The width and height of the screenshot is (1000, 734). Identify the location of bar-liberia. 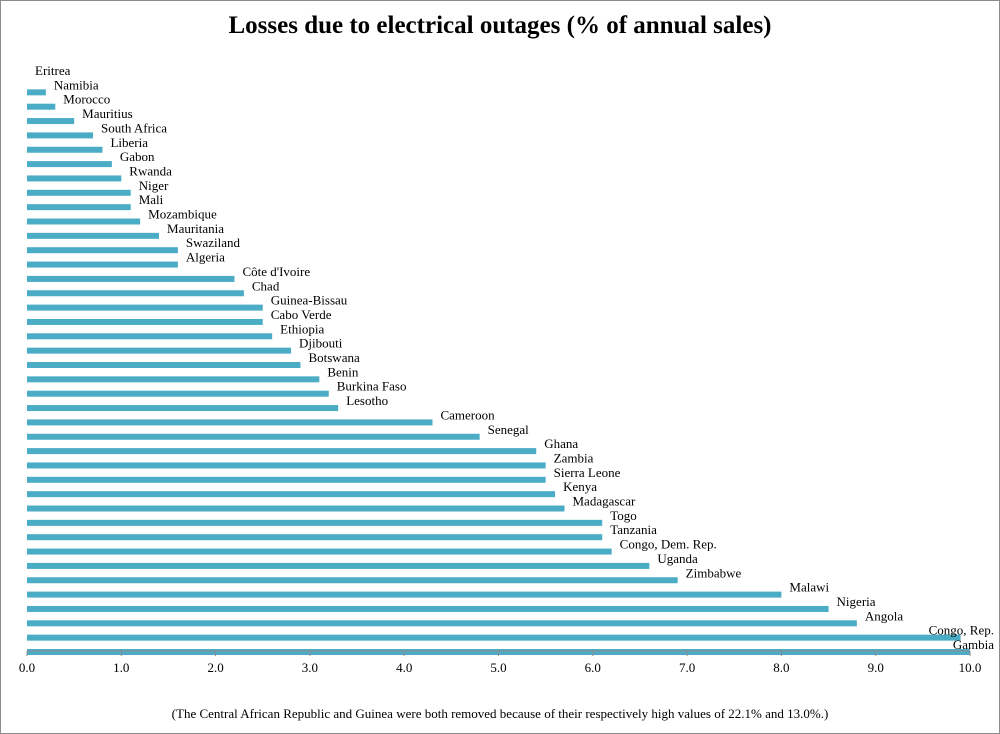
(65, 149).